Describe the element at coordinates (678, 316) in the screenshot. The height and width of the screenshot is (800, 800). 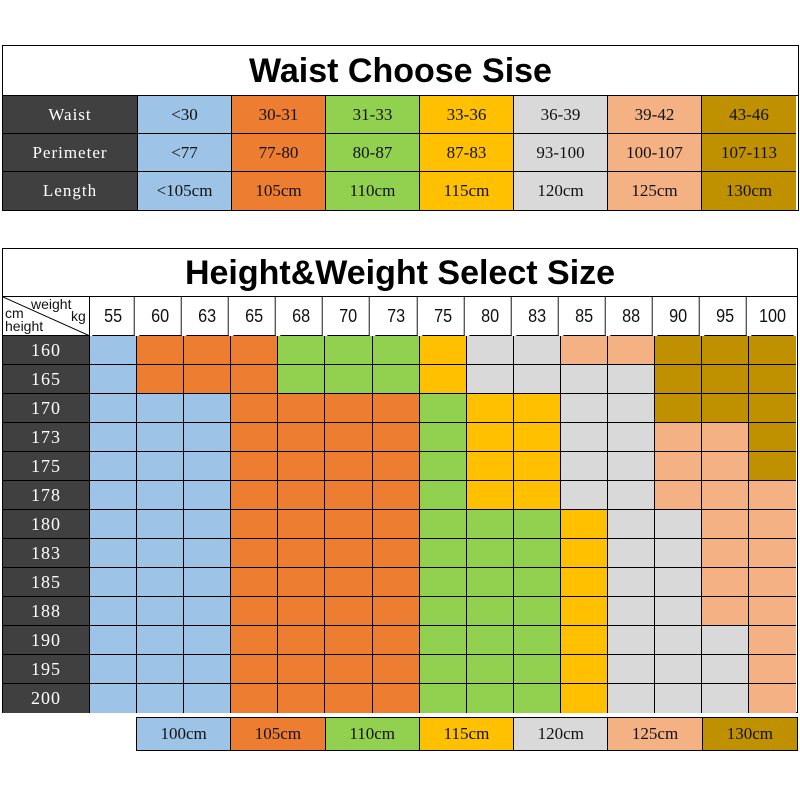
I see `weight-header: 90` at that location.